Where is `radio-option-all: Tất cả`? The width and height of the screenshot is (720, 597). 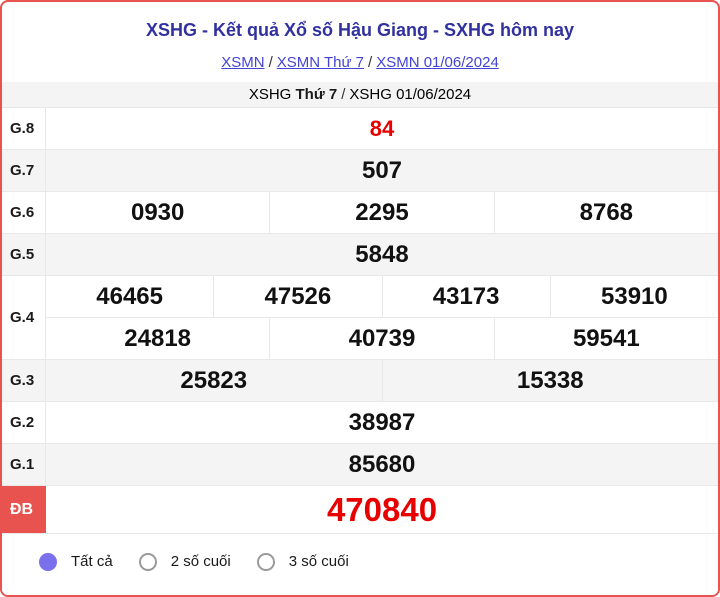 radio-option-all: Tất cả is located at coordinates (76, 561).